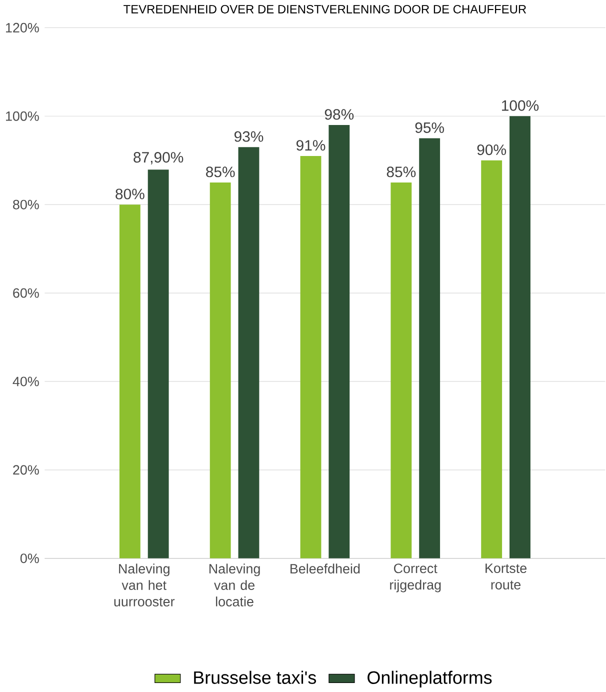 This screenshot has width=606, height=692. Describe the element at coordinates (144, 585) in the screenshot. I see `x-tick-label: Naleving van het uurrooster` at that location.